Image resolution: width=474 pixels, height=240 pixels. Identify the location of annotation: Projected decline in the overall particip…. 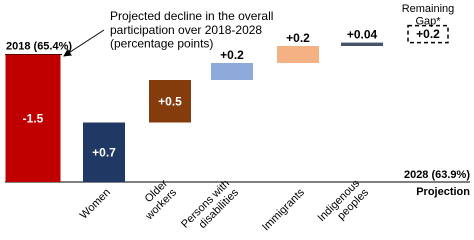
(191, 30).